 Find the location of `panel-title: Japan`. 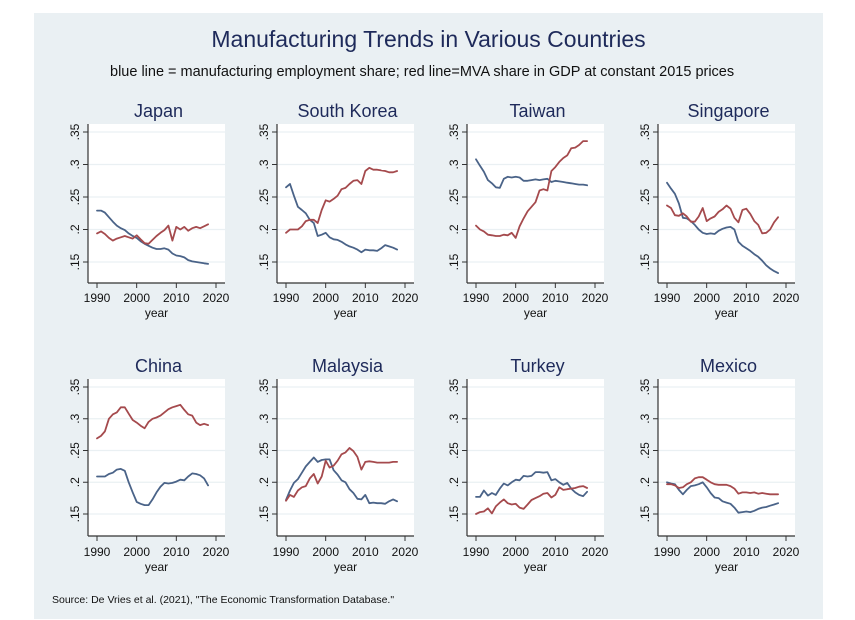

panel-title: Japan is located at coordinates (158, 111).